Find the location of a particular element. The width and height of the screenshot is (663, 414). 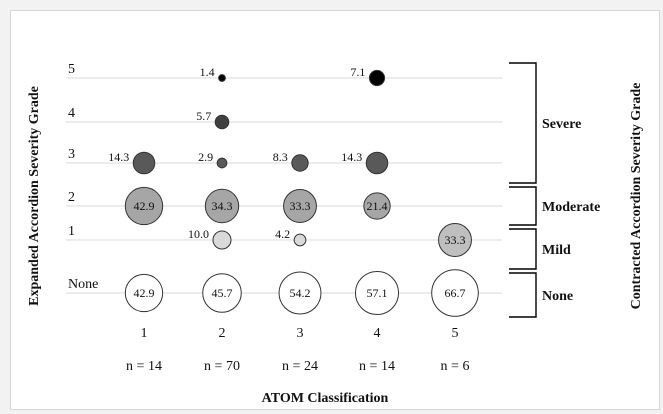

data-label: 57.1 is located at coordinates (377, 293).